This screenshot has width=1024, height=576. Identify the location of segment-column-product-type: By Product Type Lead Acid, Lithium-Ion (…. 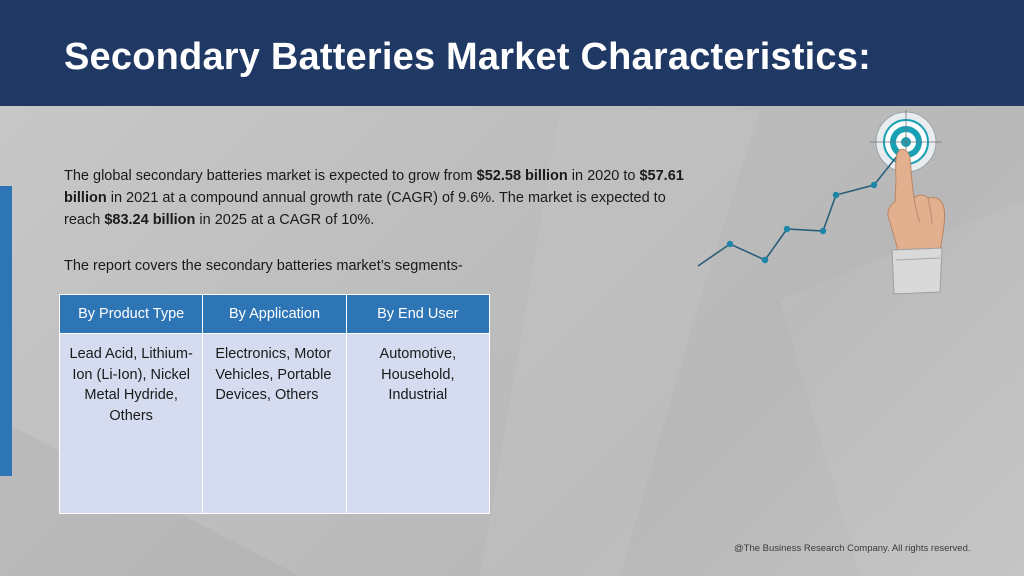
(132, 404).